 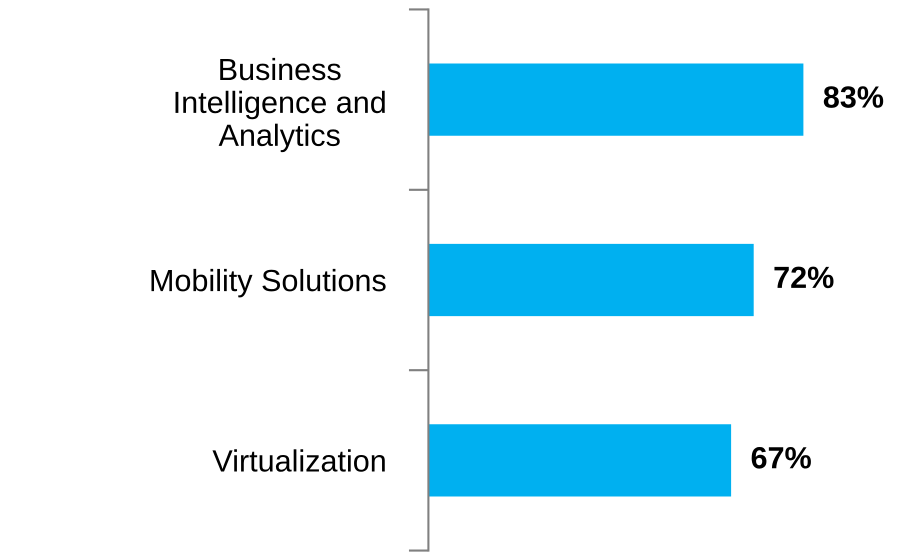 I want to click on data-label: 72%, so click(x=804, y=277).